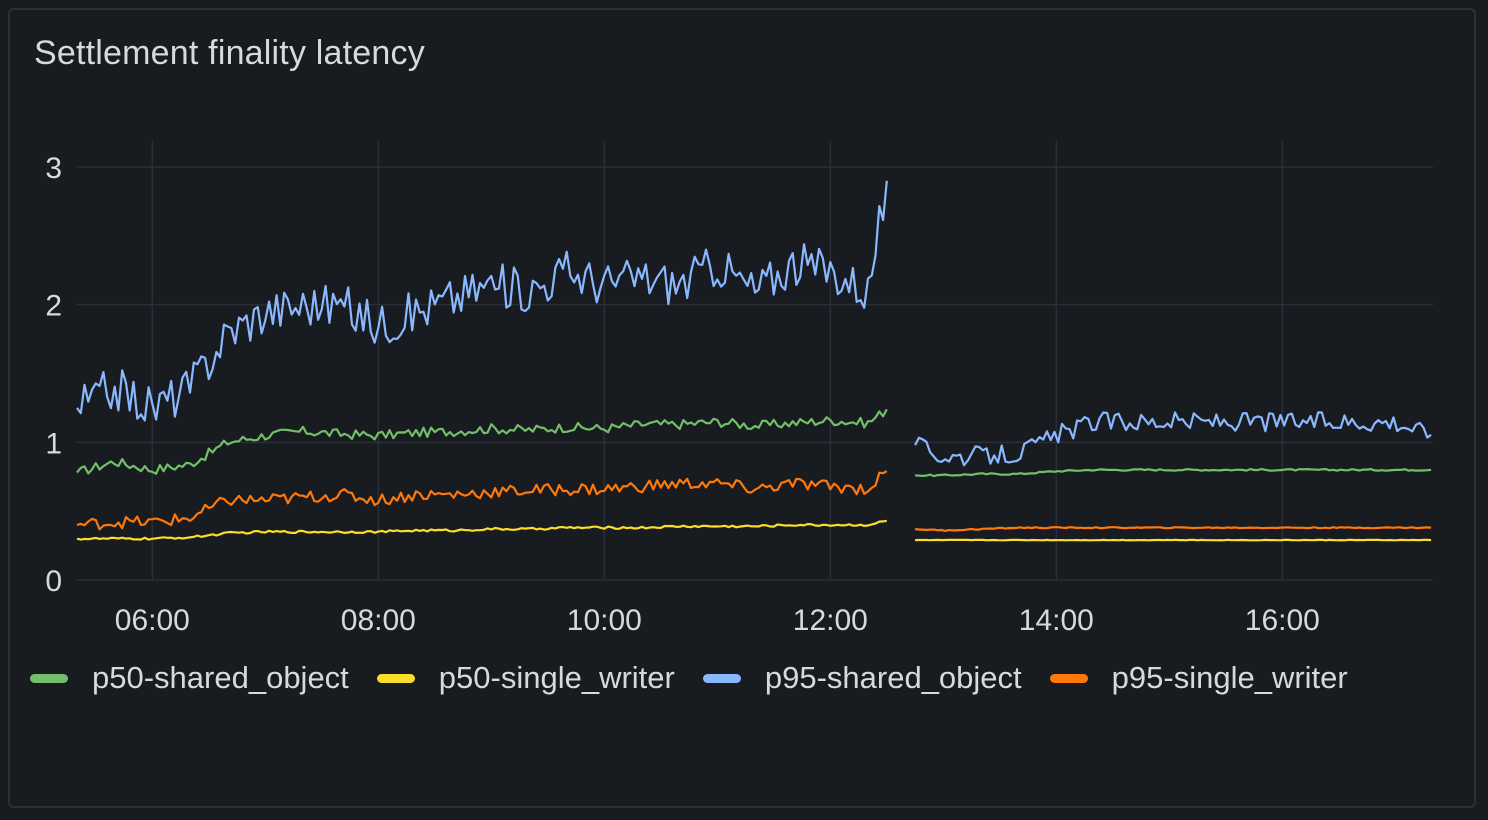  What do you see at coordinates (604, 620) in the screenshot?
I see `x-tick-label: 10:00` at bounding box center [604, 620].